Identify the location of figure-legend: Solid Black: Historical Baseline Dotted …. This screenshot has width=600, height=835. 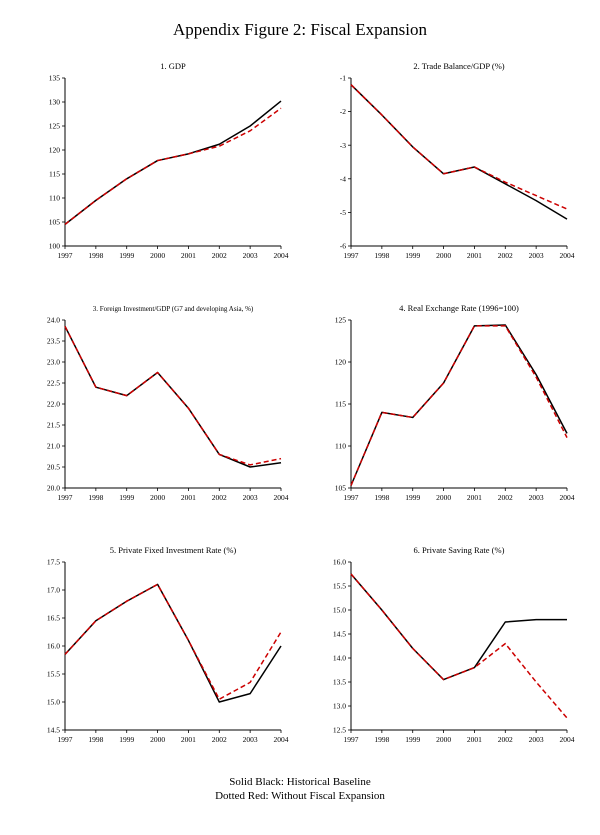
(300, 790).